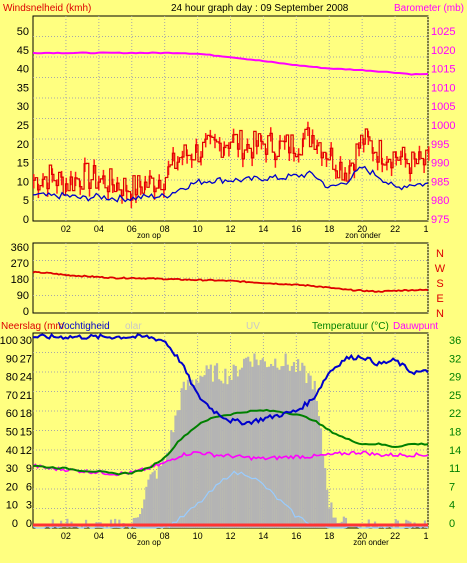 This screenshot has height=563, width=467. What do you see at coordinates (440, 145) in the screenshot?
I see `barometer-tick-label: 995` at bounding box center [440, 145].